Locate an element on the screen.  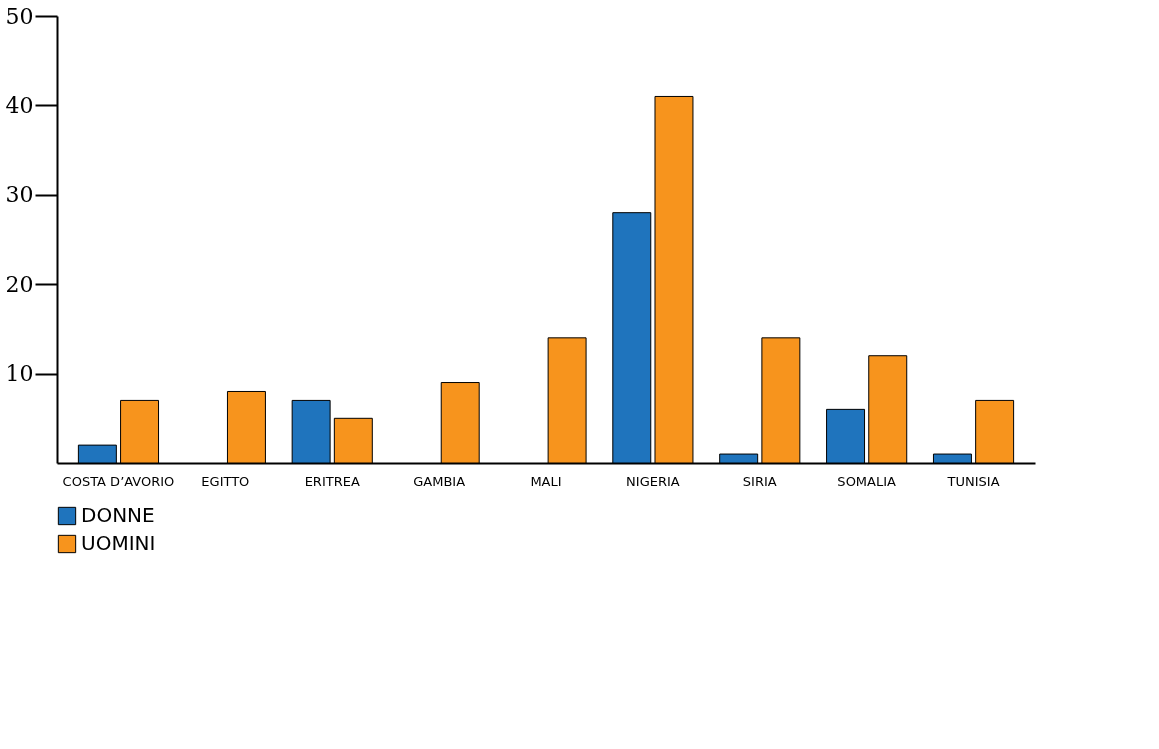
x-tick-label: SOMALIA is located at coordinates (867, 481).